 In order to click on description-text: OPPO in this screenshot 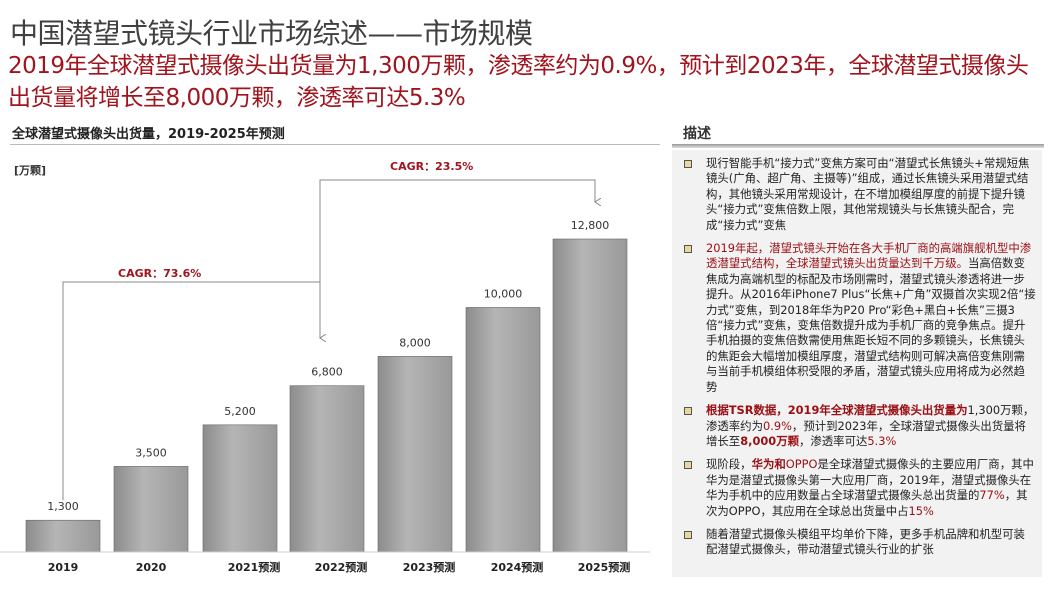, I will do `click(801, 464)`.